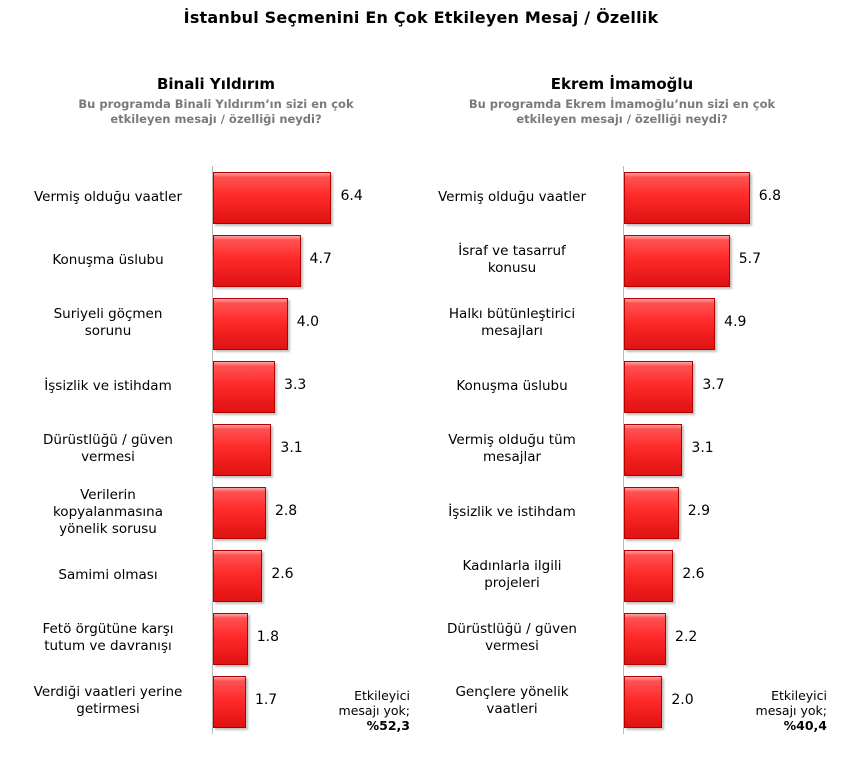 The height and width of the screenshot is (765, 842). I want to click on category-label-text: Verilerin kopyalanmasına yönelik sorusu, so click(108, 512).